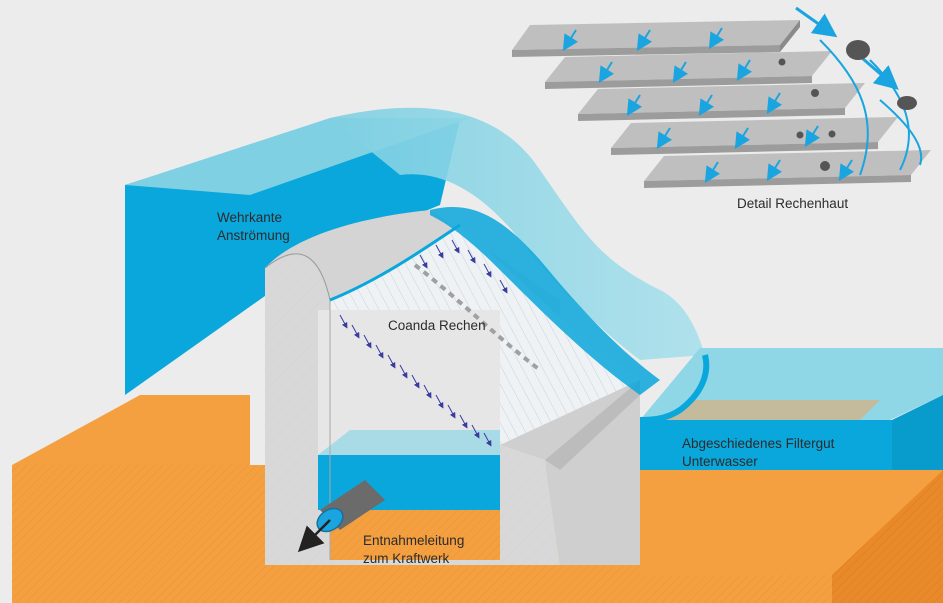 The width and height of the screenshot is (943, 603). What do you see at coordinates (758, 443) in the screenshot?
I see `label-filtergut: Abgeschiedenes Filtergut` at bounding box center [758, 443].